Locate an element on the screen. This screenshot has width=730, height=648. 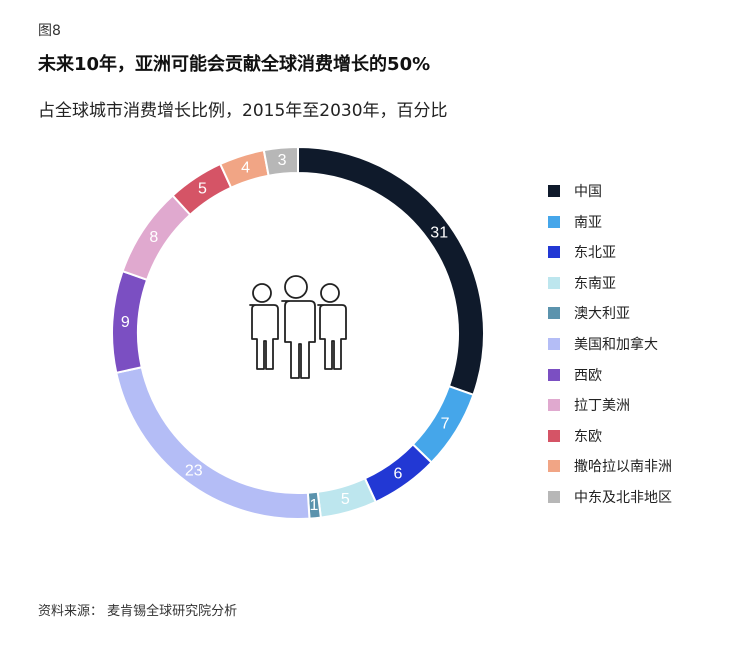
people-group-icon is located at coordinates (298, 327).